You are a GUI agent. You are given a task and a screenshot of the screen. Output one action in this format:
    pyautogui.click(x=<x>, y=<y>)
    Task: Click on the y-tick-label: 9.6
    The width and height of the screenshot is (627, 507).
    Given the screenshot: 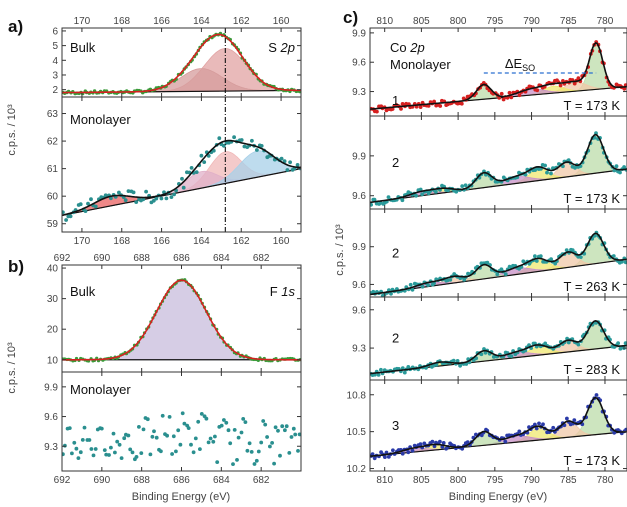 What is the action you would take?
    pyautogui.click(x=359, y=285)
    